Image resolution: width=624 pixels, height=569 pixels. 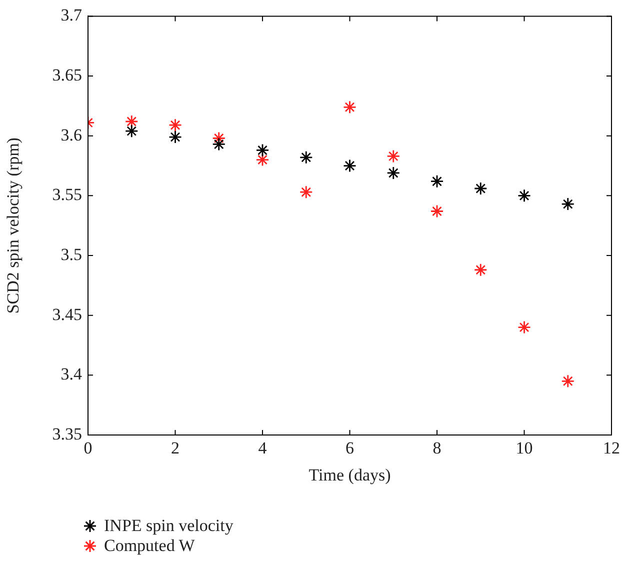 I want to click on x-axis-title: Time (days), so click(x=349, y=474).